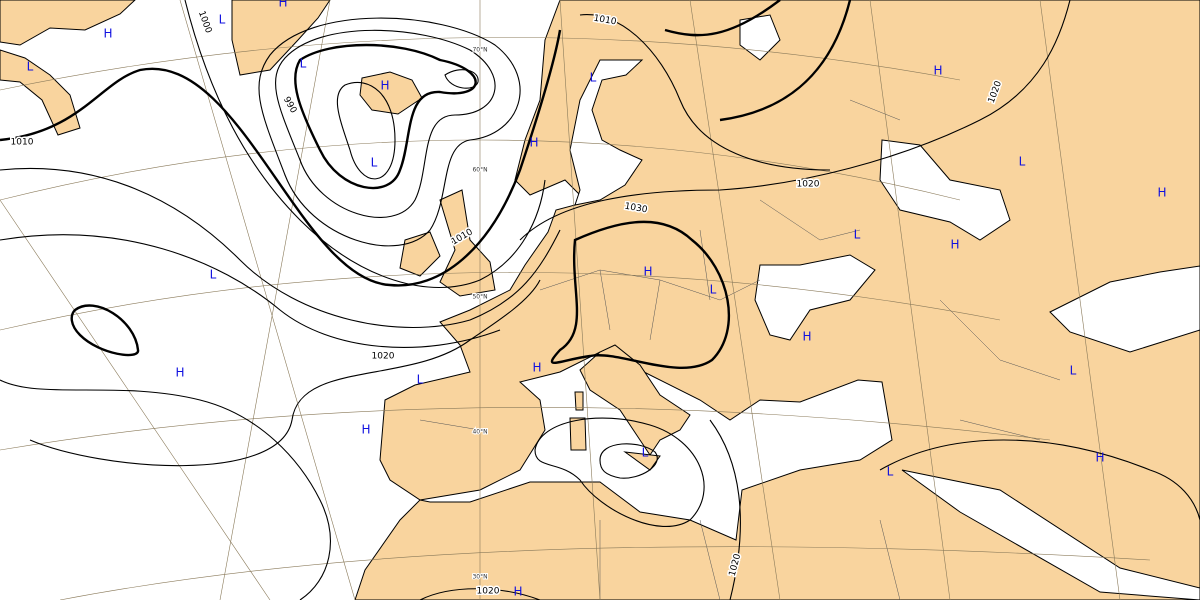 The height and width of the screenshot is (600, 1200). What do you see at coordinates (606, 132) in the screenshot?
I see `baltic` at bounding box center [606, 132].